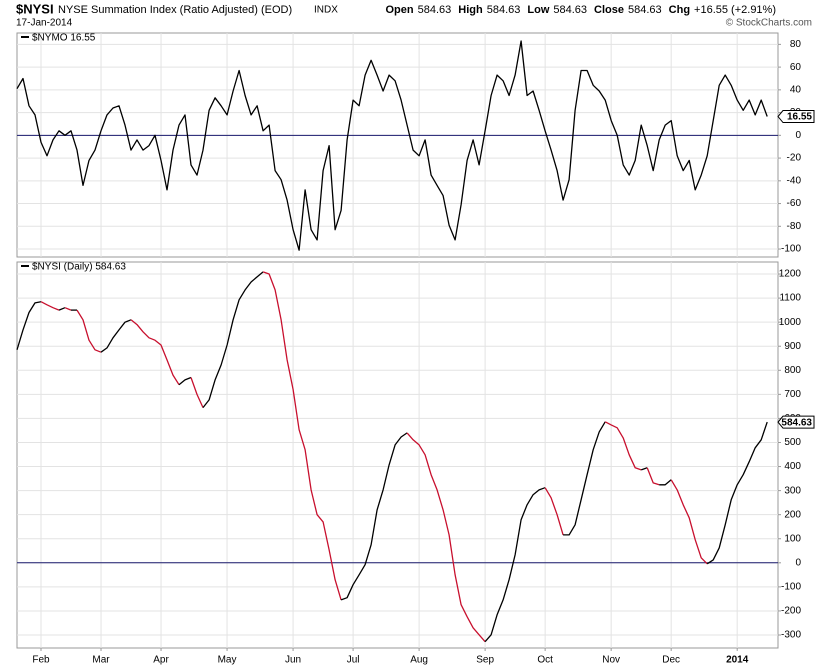  I want to click on x-tick-label: Jun, so click(293, 660).